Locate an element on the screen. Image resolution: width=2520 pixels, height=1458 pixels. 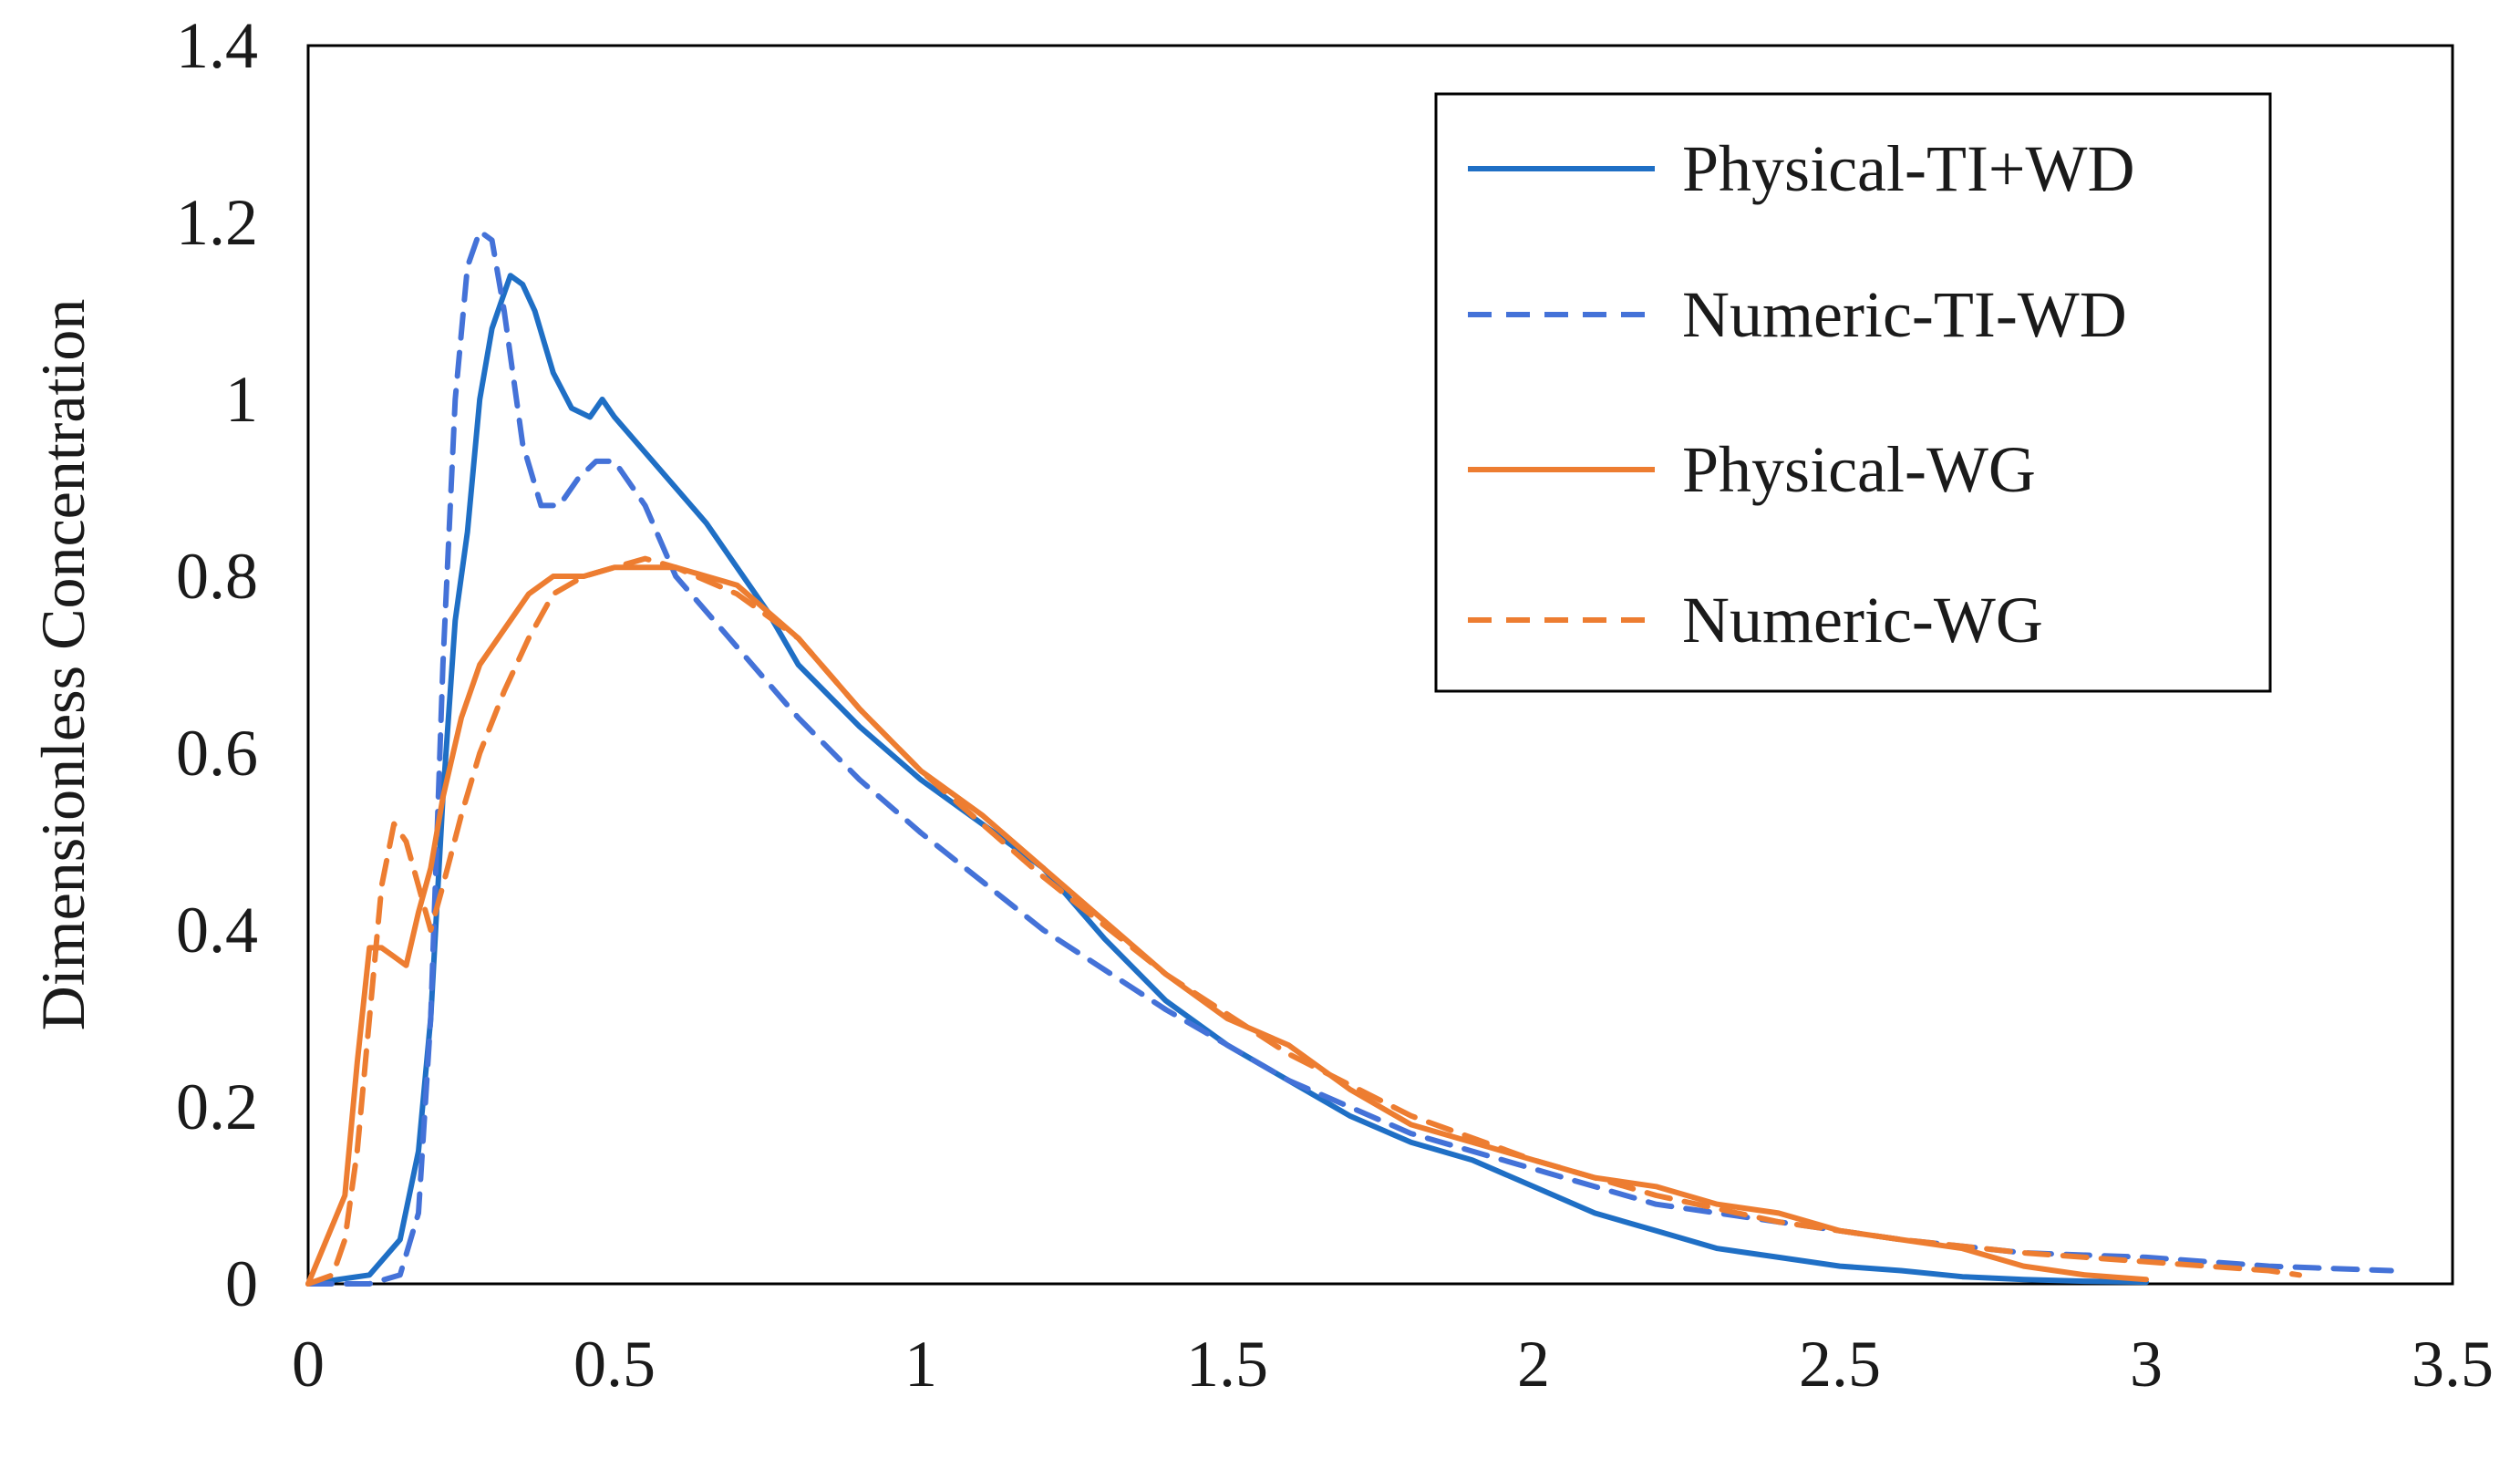
x-tick-label: 1 is located at coordinates (920, 1364).